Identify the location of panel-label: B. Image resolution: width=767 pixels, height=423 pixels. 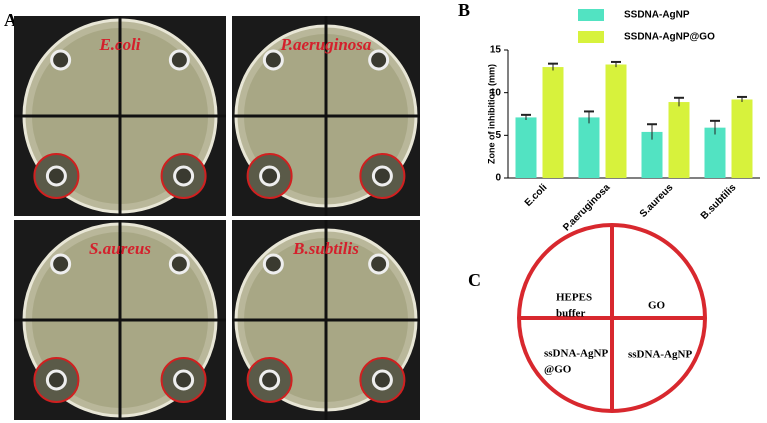
(464, 10).